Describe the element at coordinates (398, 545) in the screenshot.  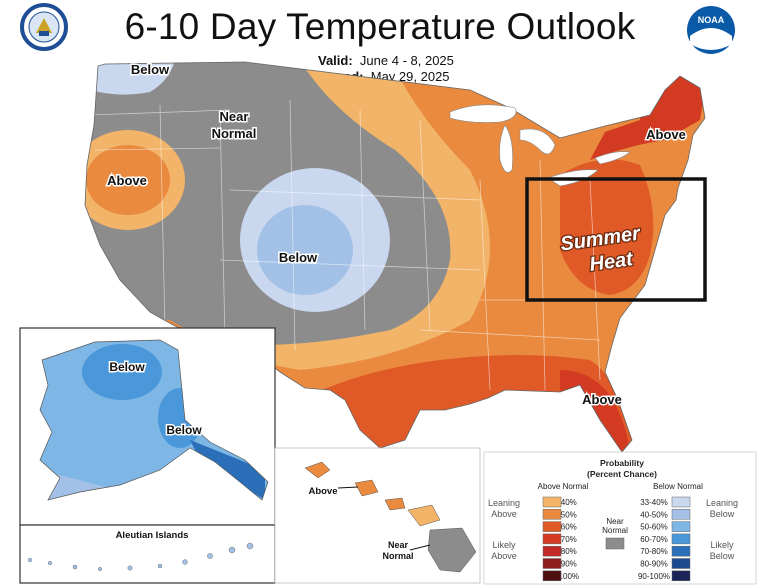
I see `label-hawaii-near-line1: Near` at that location.